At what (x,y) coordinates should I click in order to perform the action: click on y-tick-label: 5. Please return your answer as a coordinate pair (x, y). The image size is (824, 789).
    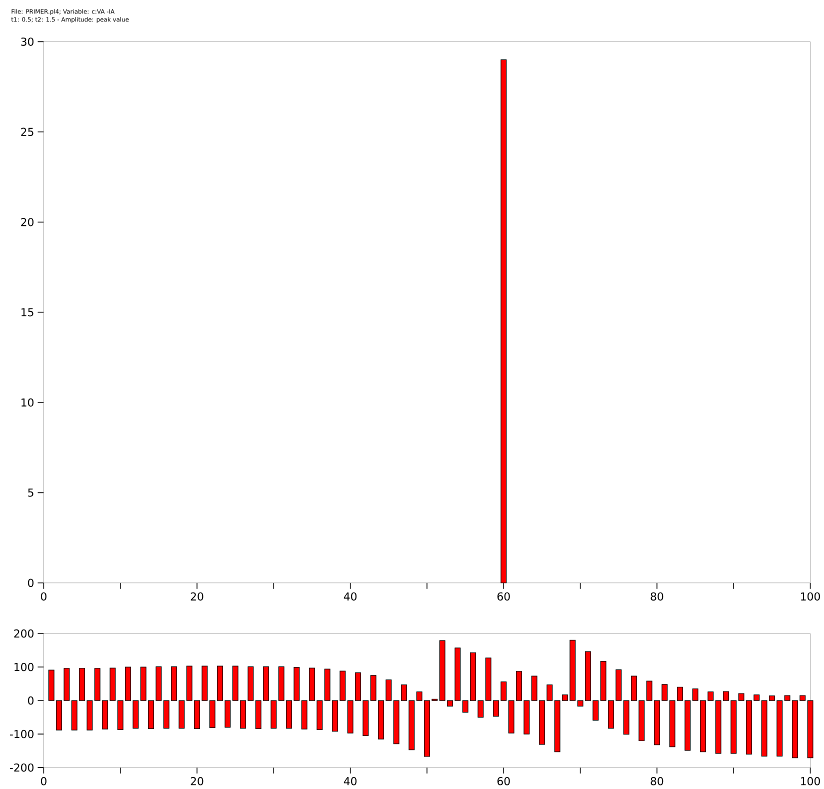
    Looking at the image, I should click on (31, 492).